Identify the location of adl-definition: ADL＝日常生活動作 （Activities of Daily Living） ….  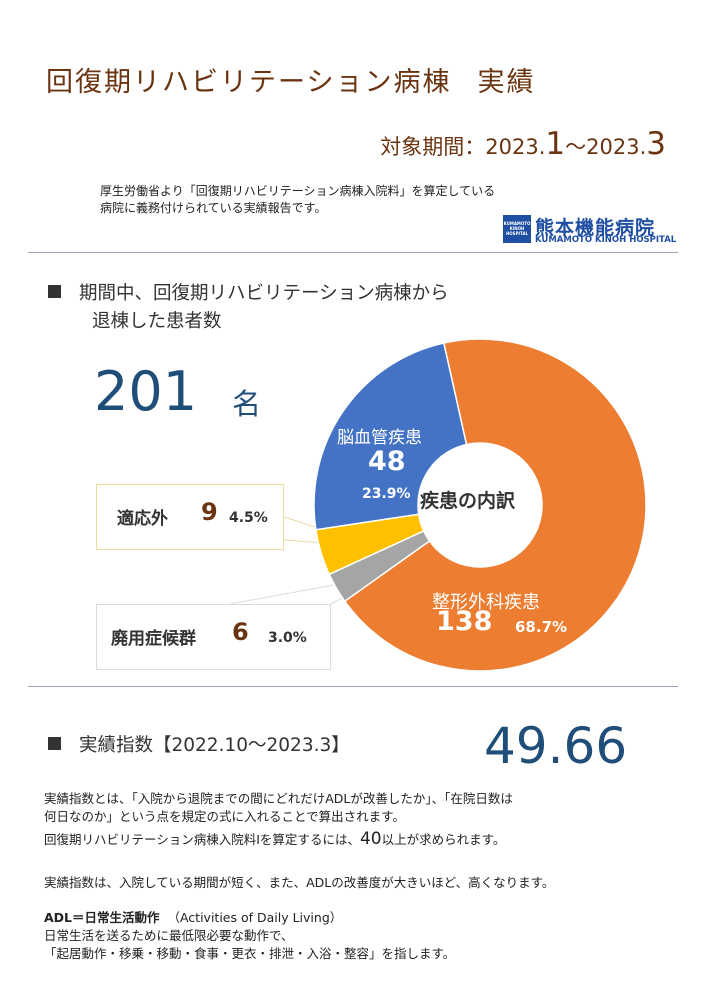
(250, 935).